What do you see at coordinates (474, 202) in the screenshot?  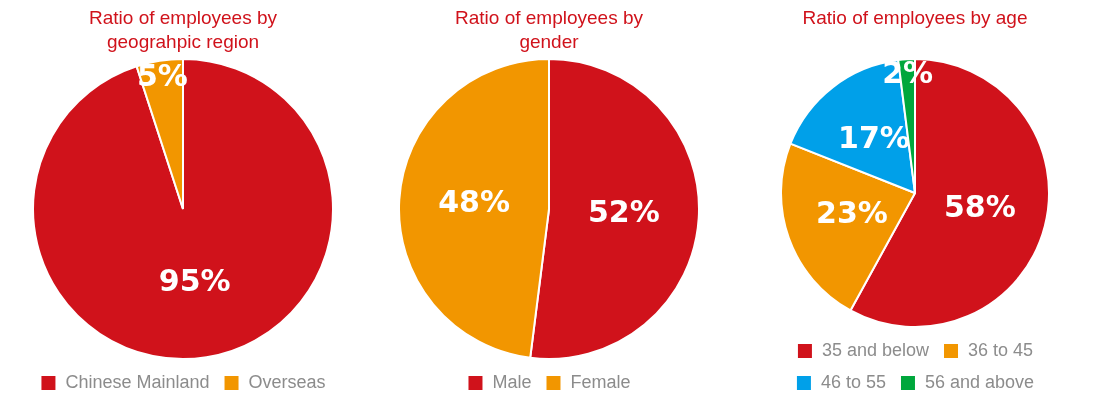 I see `data-label: 48%` at bounding box center [474, 202].